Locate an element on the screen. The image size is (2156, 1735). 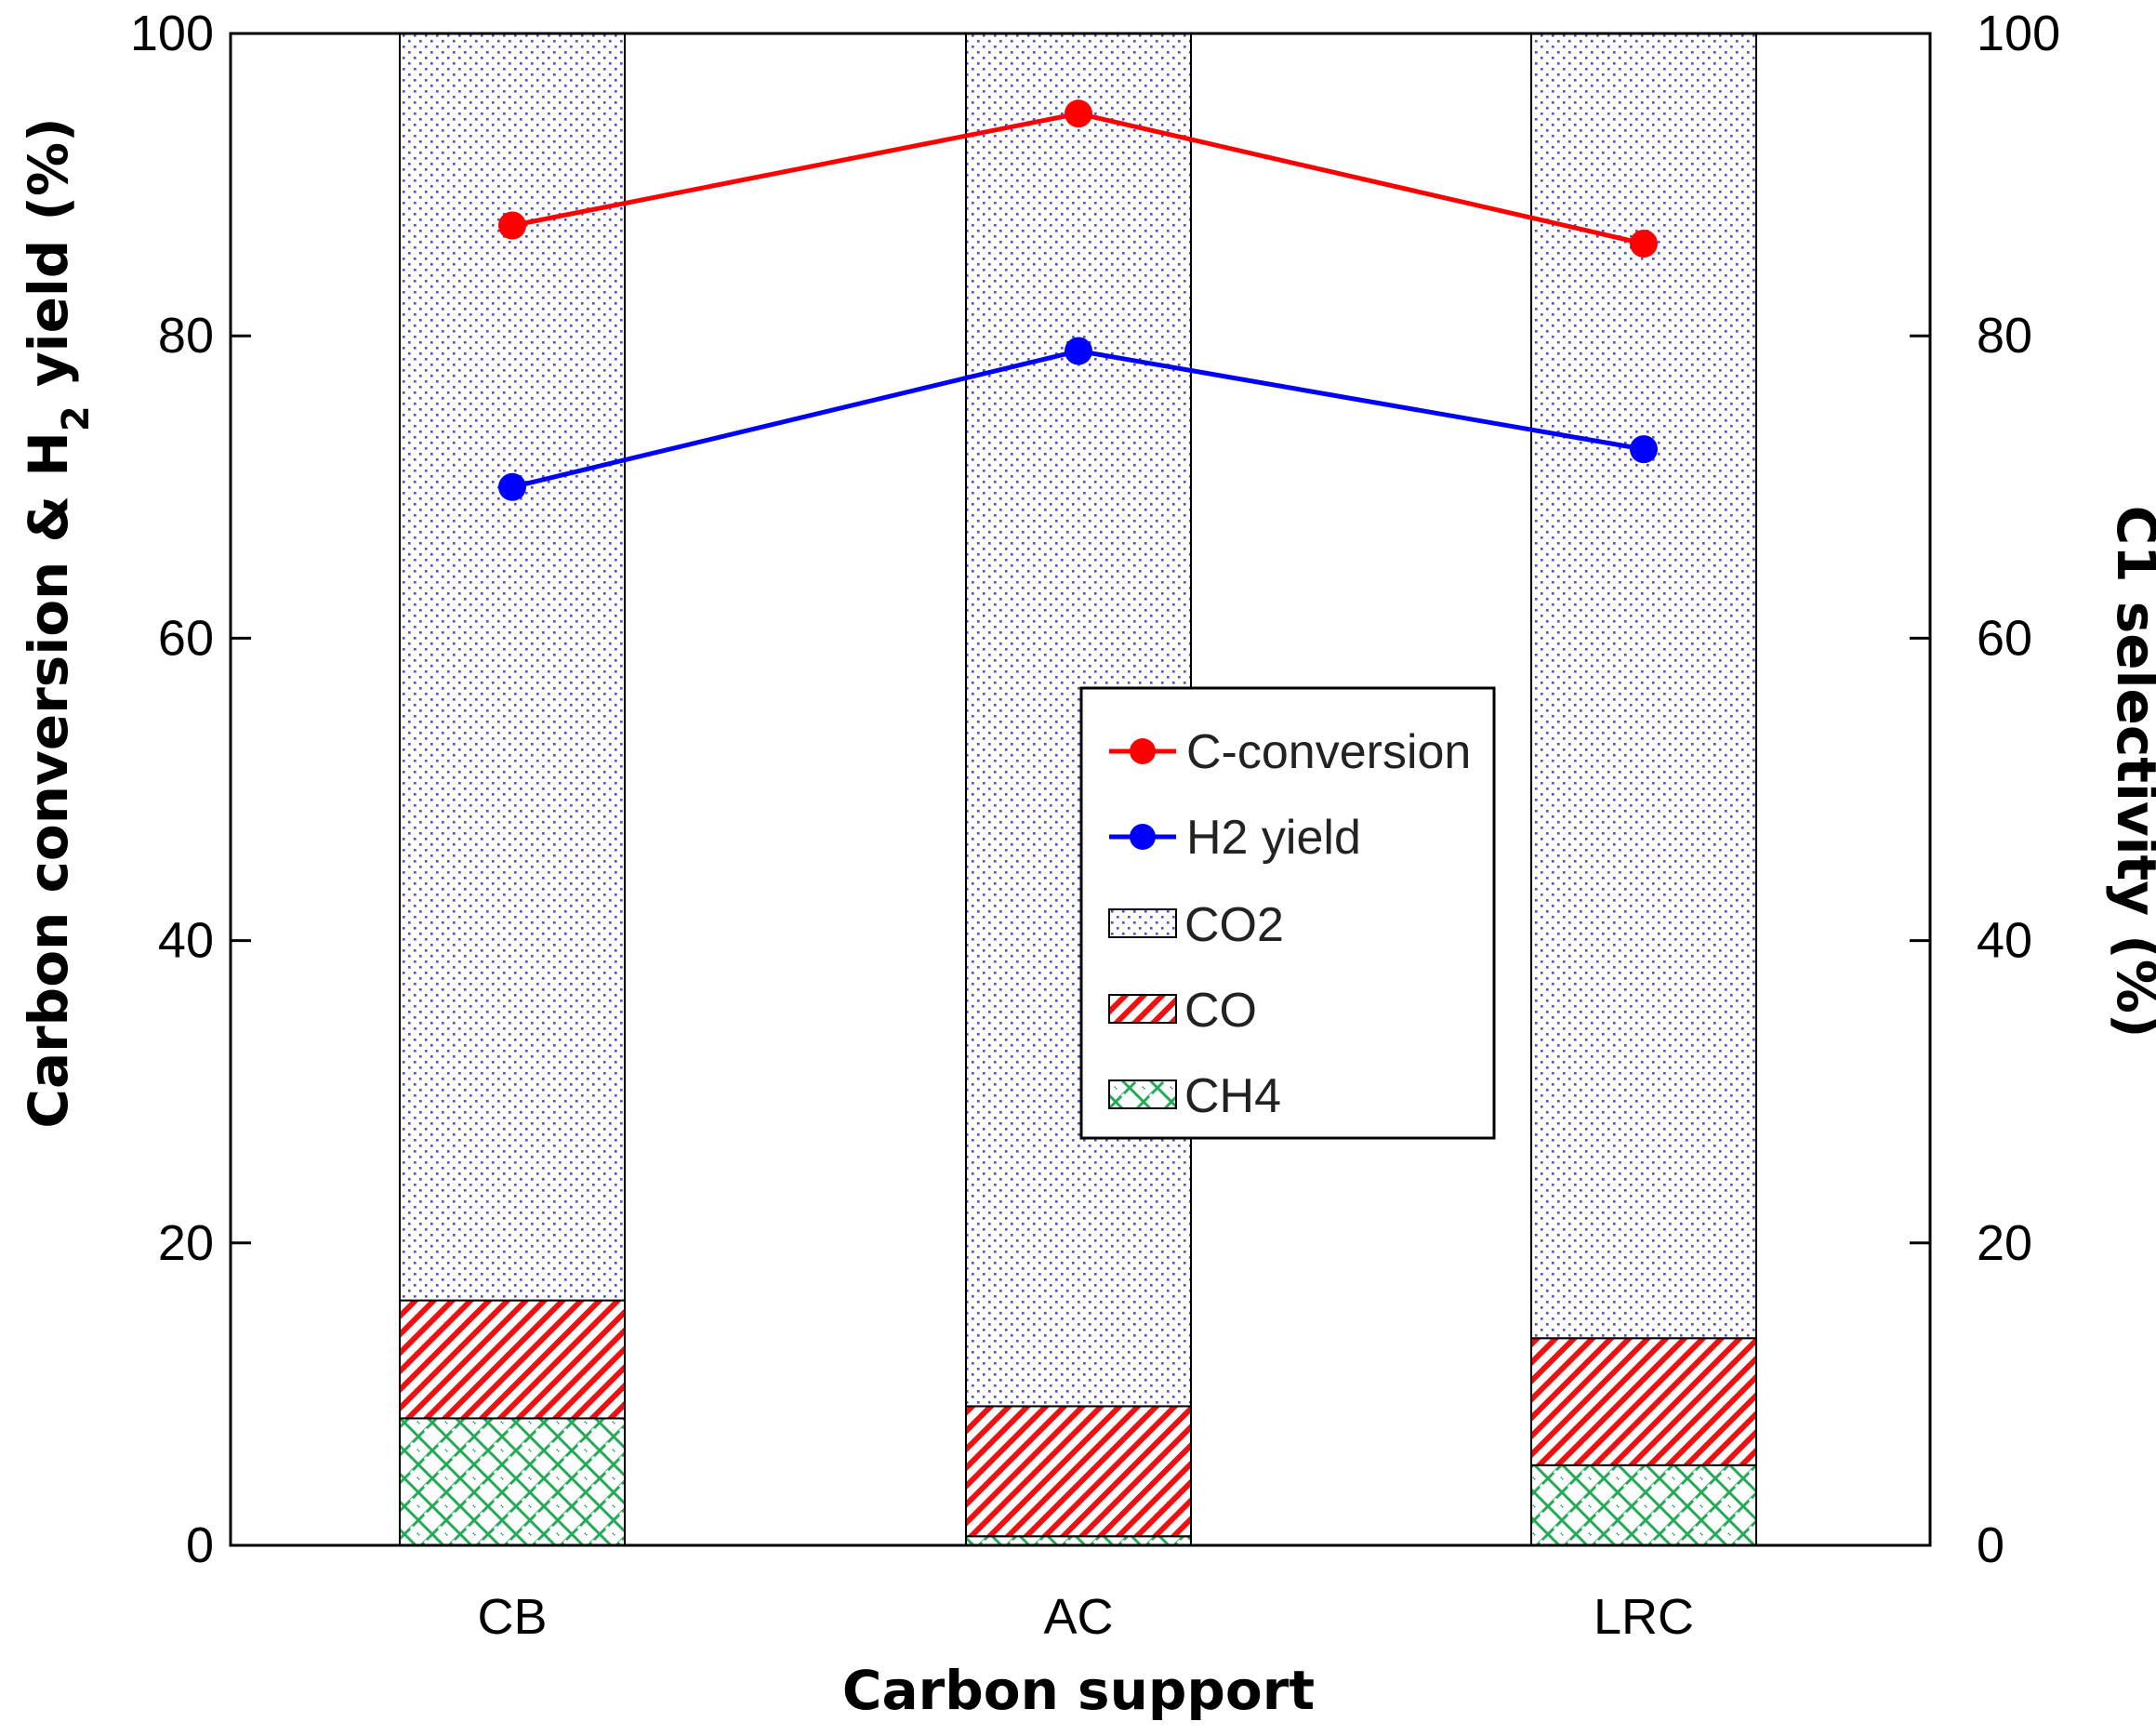
bar-co-ac is located at coordinates (1078, 1471).